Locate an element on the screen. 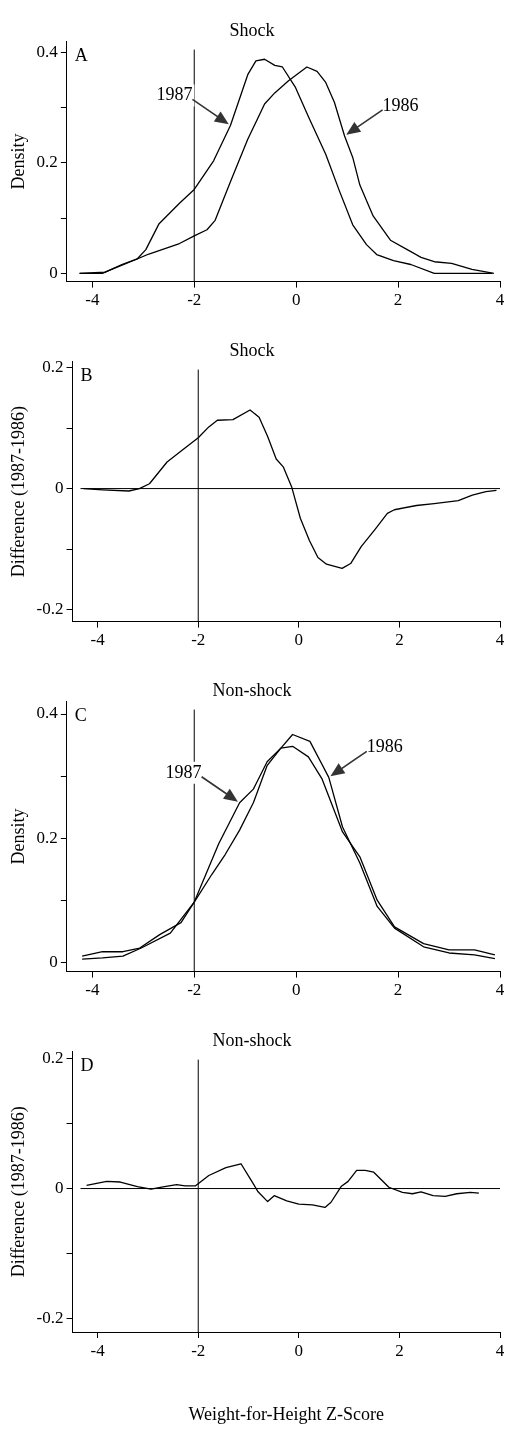 The height and width of the screenshot is (1436, 512). annotation: A is located at coordinates (81, 55).